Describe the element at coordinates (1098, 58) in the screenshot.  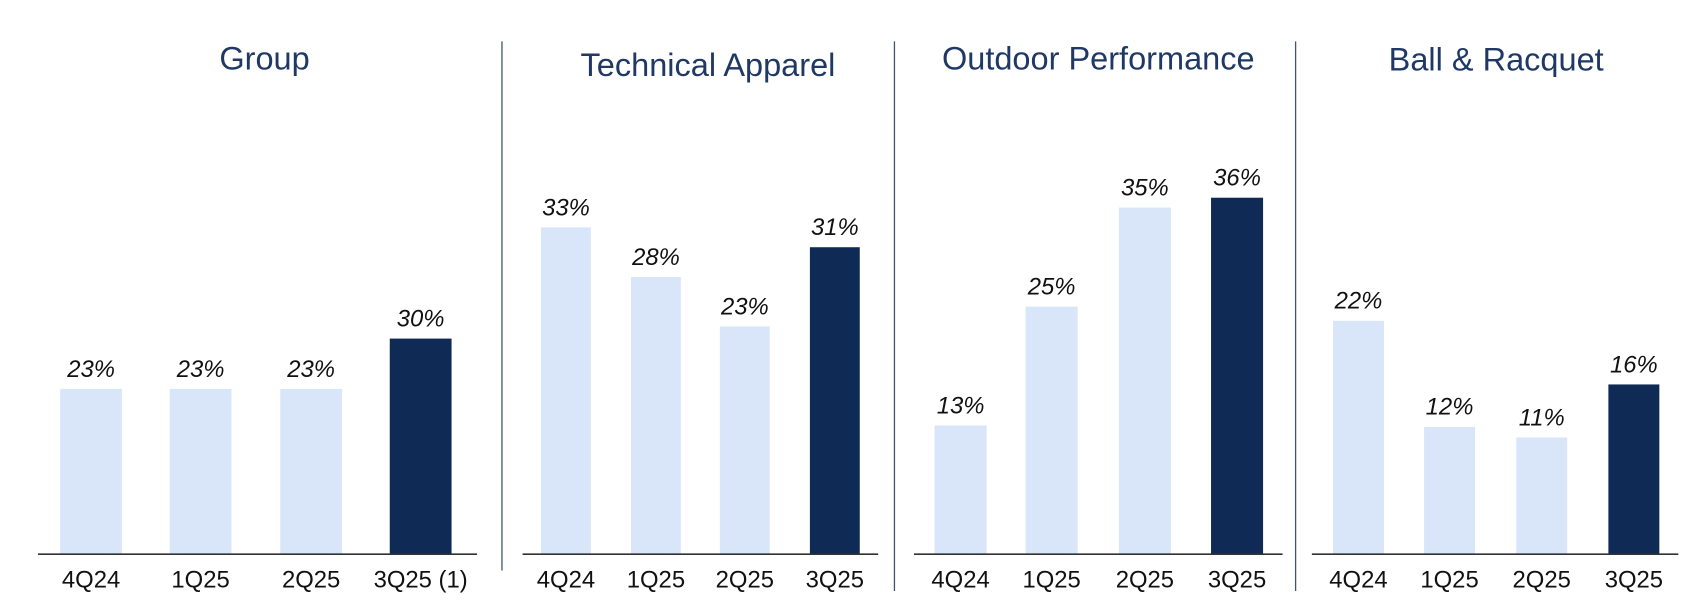
I see `chart-title: Outdoor Performance` at that location.